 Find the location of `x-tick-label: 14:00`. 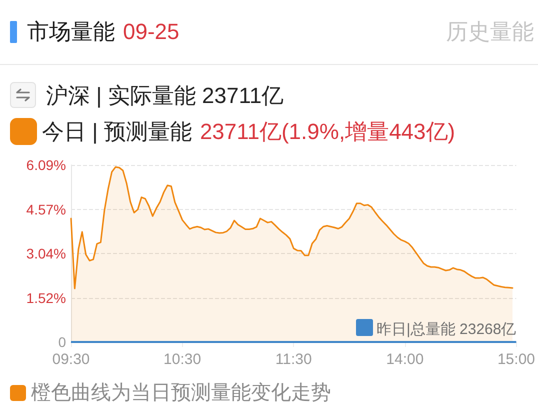

x-tick-label: 14:00 is located at coordinates (405, 359).